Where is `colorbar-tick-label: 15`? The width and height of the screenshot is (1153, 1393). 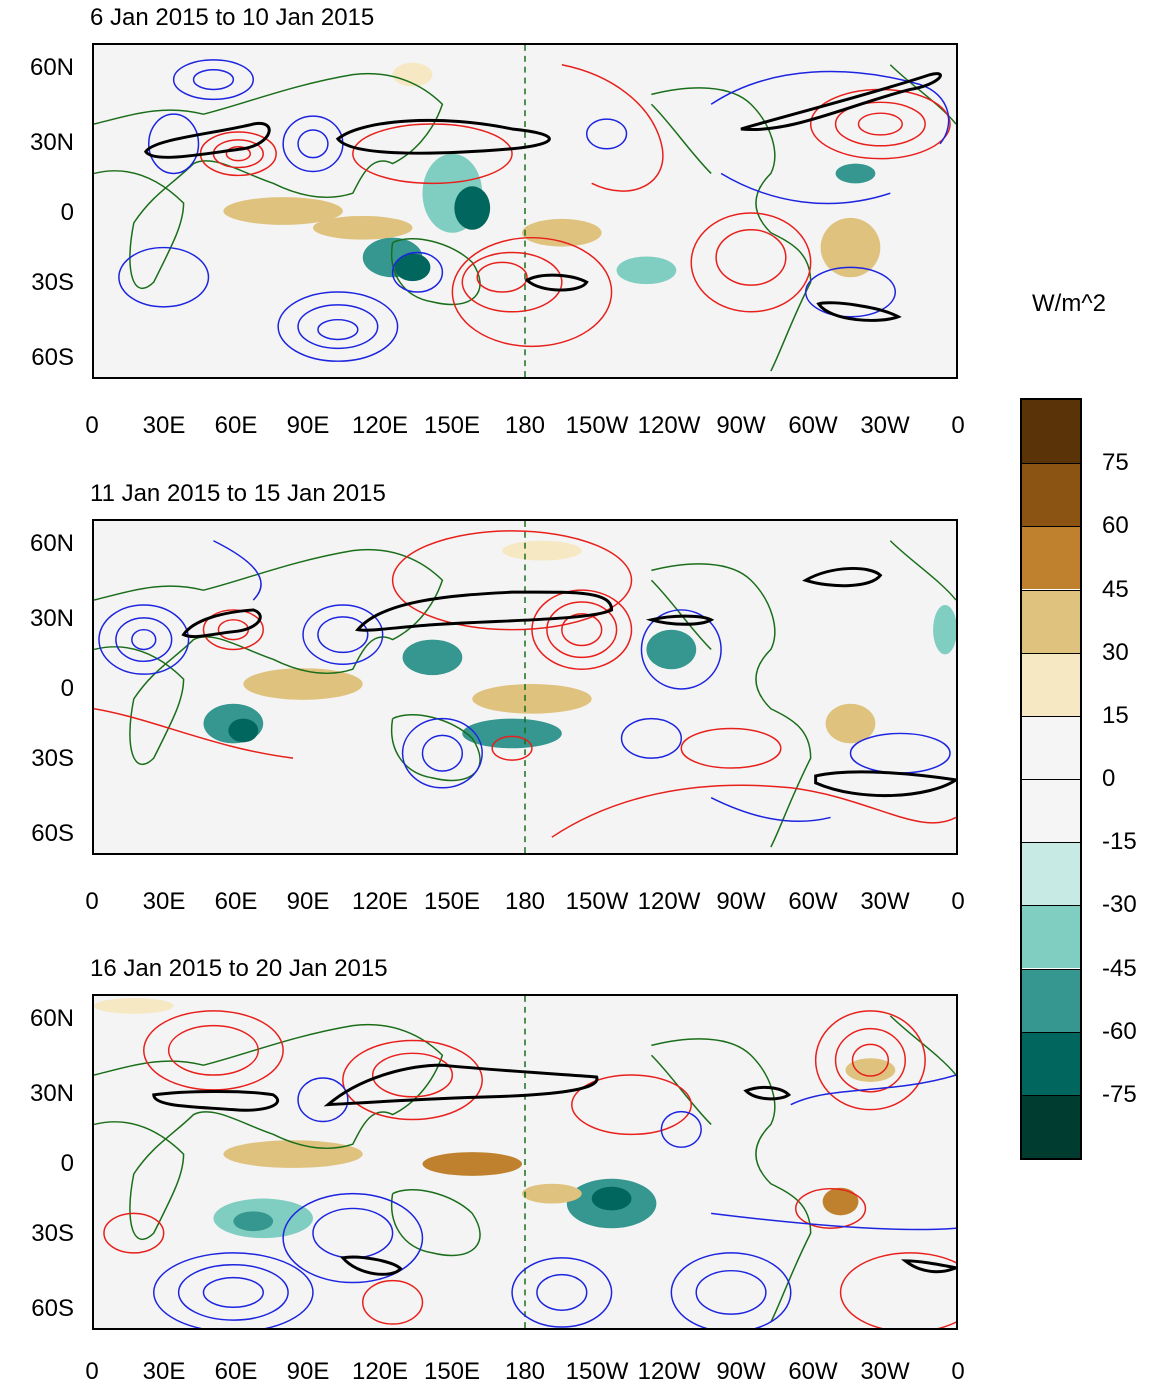
colorbar-tick-label: 15 is located at coordinates (1115, 715).